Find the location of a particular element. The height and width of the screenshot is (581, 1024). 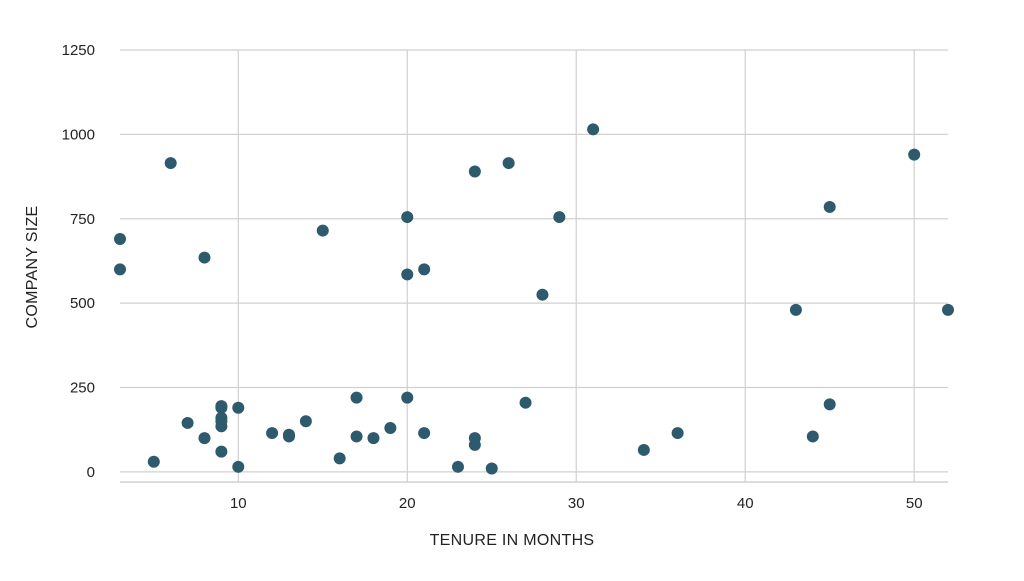

x-tick-label: 40 is located at coordinates (745, 503).